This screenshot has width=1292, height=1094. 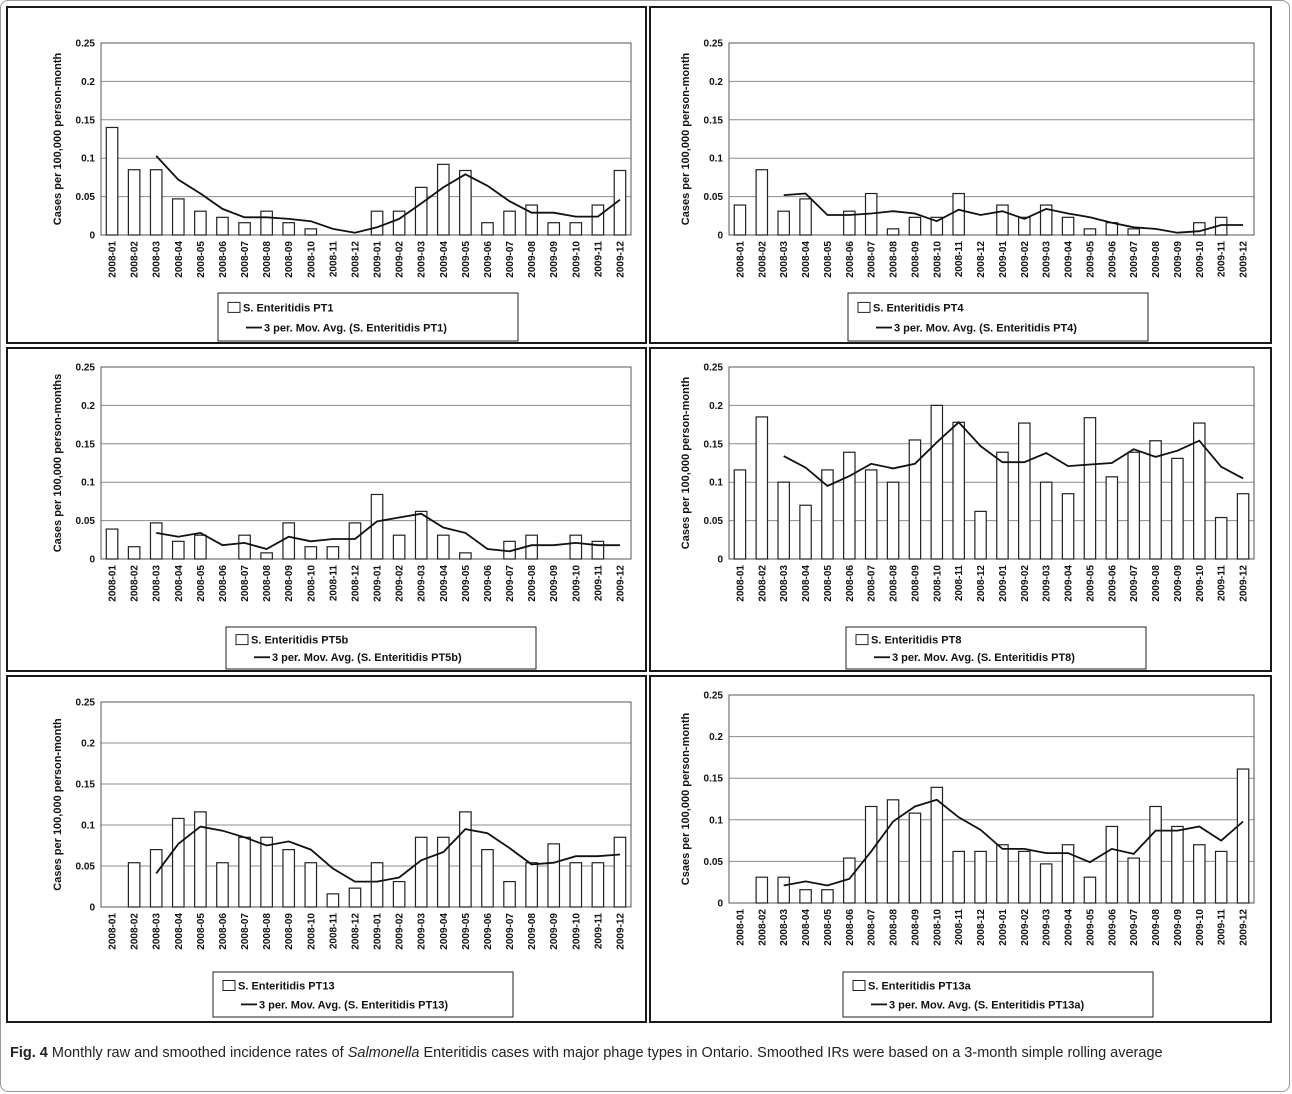 What do you see at coordinates (29, 1053) in the screenshot?
I see `caption-label: Fig. 4` at bounding box center [29, 1053].